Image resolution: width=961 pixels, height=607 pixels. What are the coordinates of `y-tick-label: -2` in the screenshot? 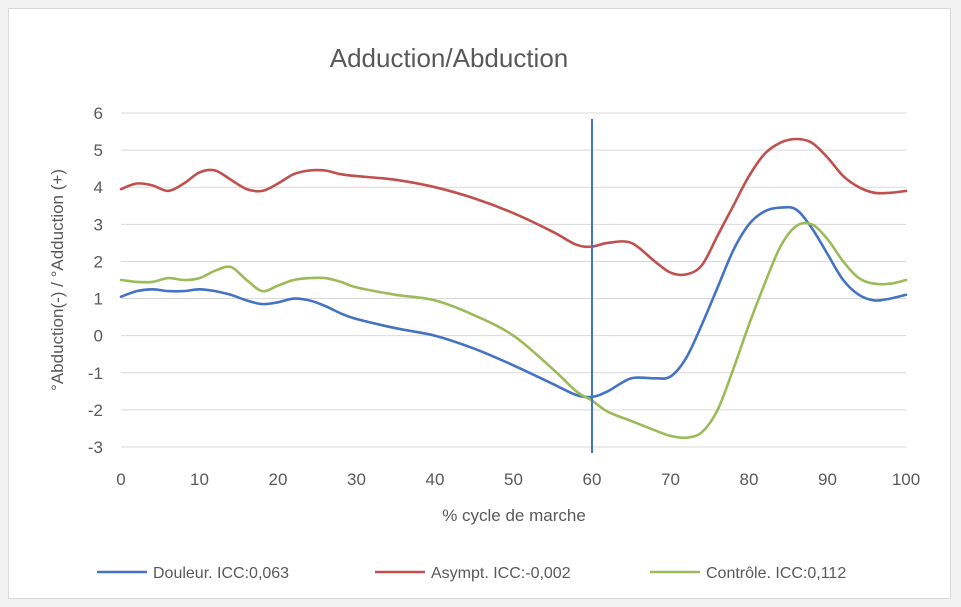 It's located at (95, 410).